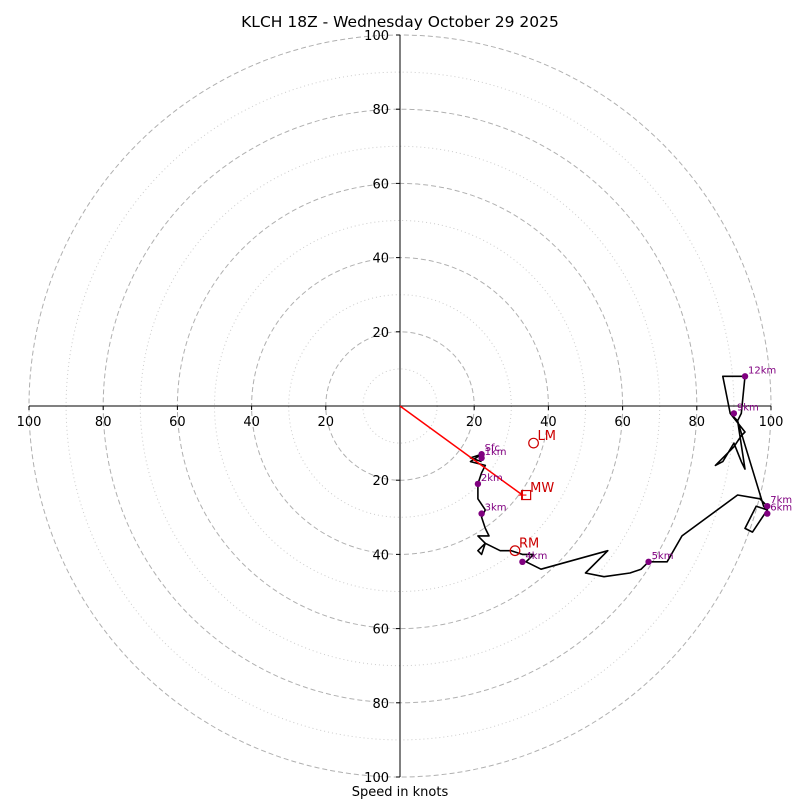  Describe the element at coordinates (767, 506) in the screenshot. I see `height-marker-7km` at that location.